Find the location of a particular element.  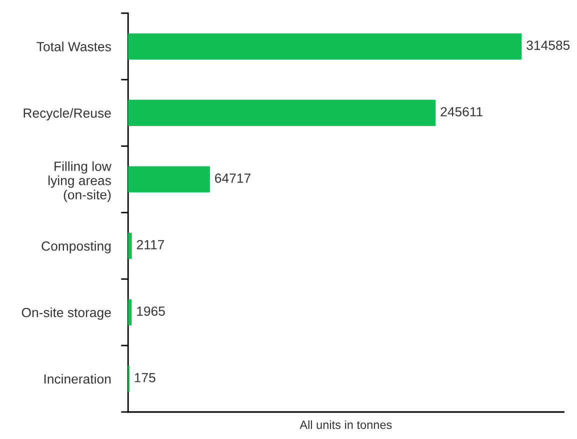

data-label: 1965 is located at coordinates (151, 311).